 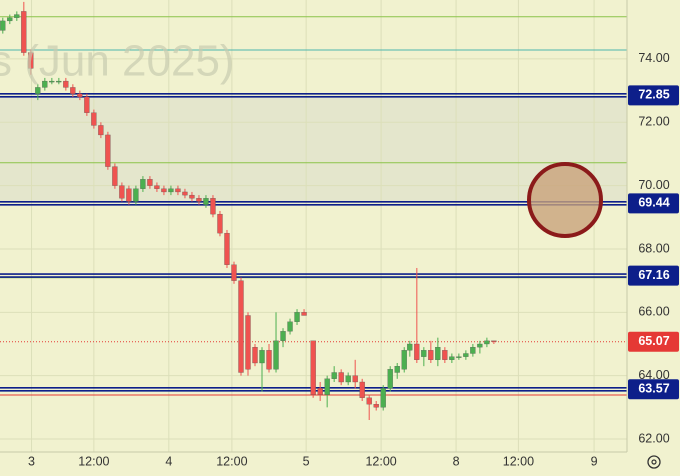 What do you see at coordinates (594, 461) in the screenshot?
I see `x-tick-label: 9` at bounding box center [594, 461].